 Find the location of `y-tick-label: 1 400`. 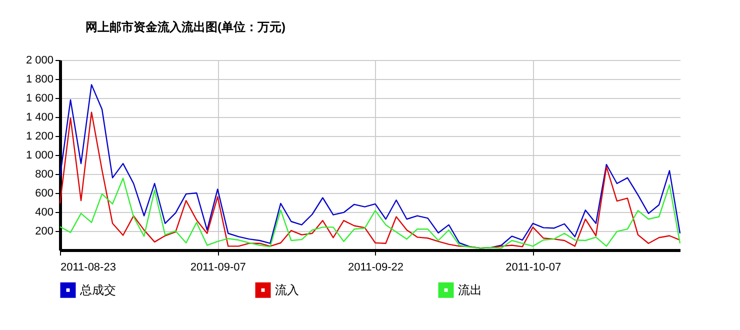

y-tick-label: 1 400 is located at coordinates (40, 118).